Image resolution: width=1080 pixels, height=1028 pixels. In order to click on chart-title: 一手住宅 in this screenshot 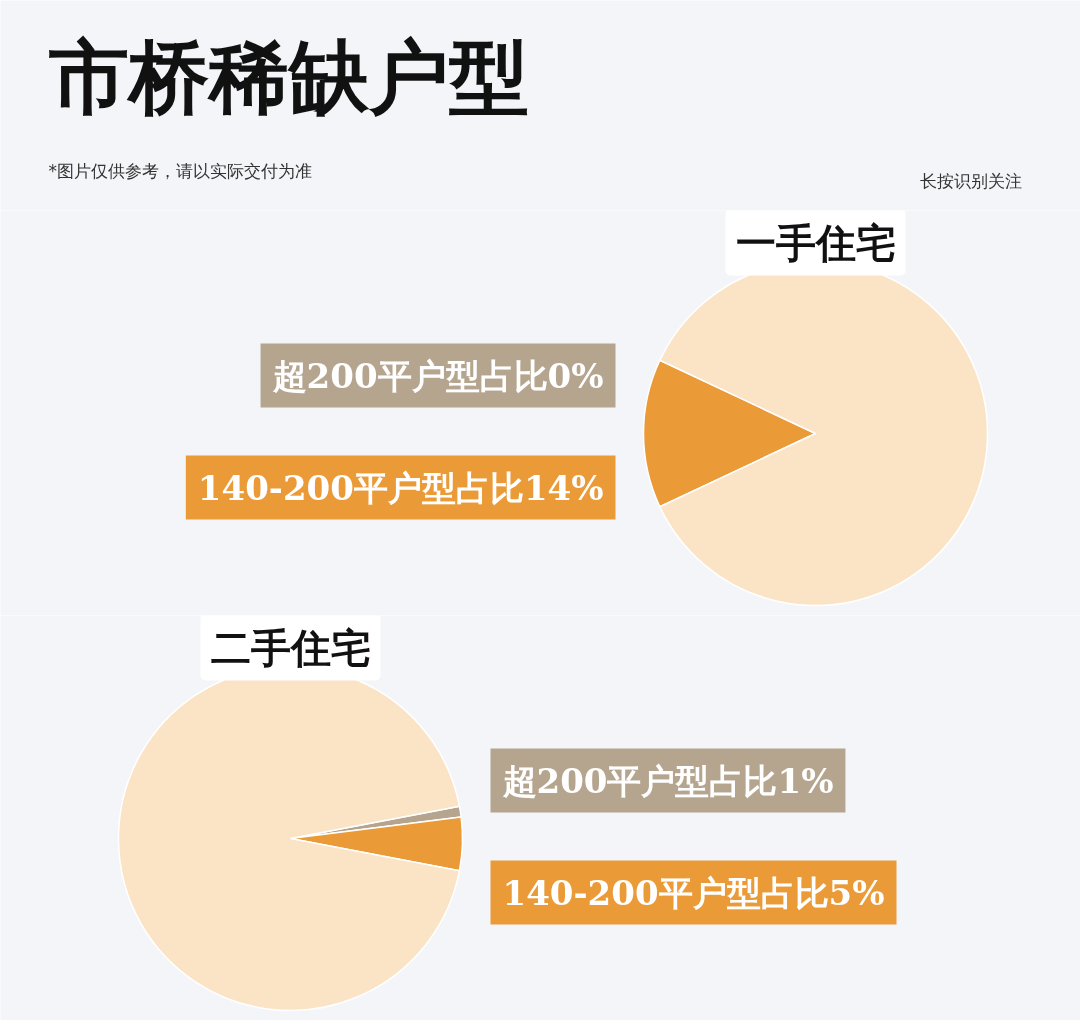, I will do `click(815, 242)`.